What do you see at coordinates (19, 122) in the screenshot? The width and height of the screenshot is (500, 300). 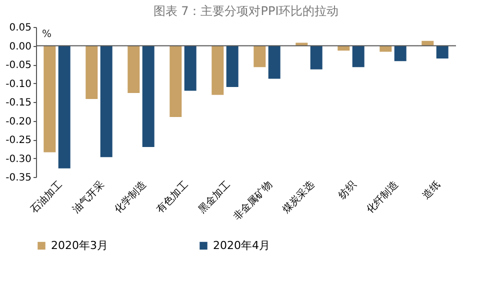 I see `y-tick-label: -0.20` at bounding box center [19, 122].